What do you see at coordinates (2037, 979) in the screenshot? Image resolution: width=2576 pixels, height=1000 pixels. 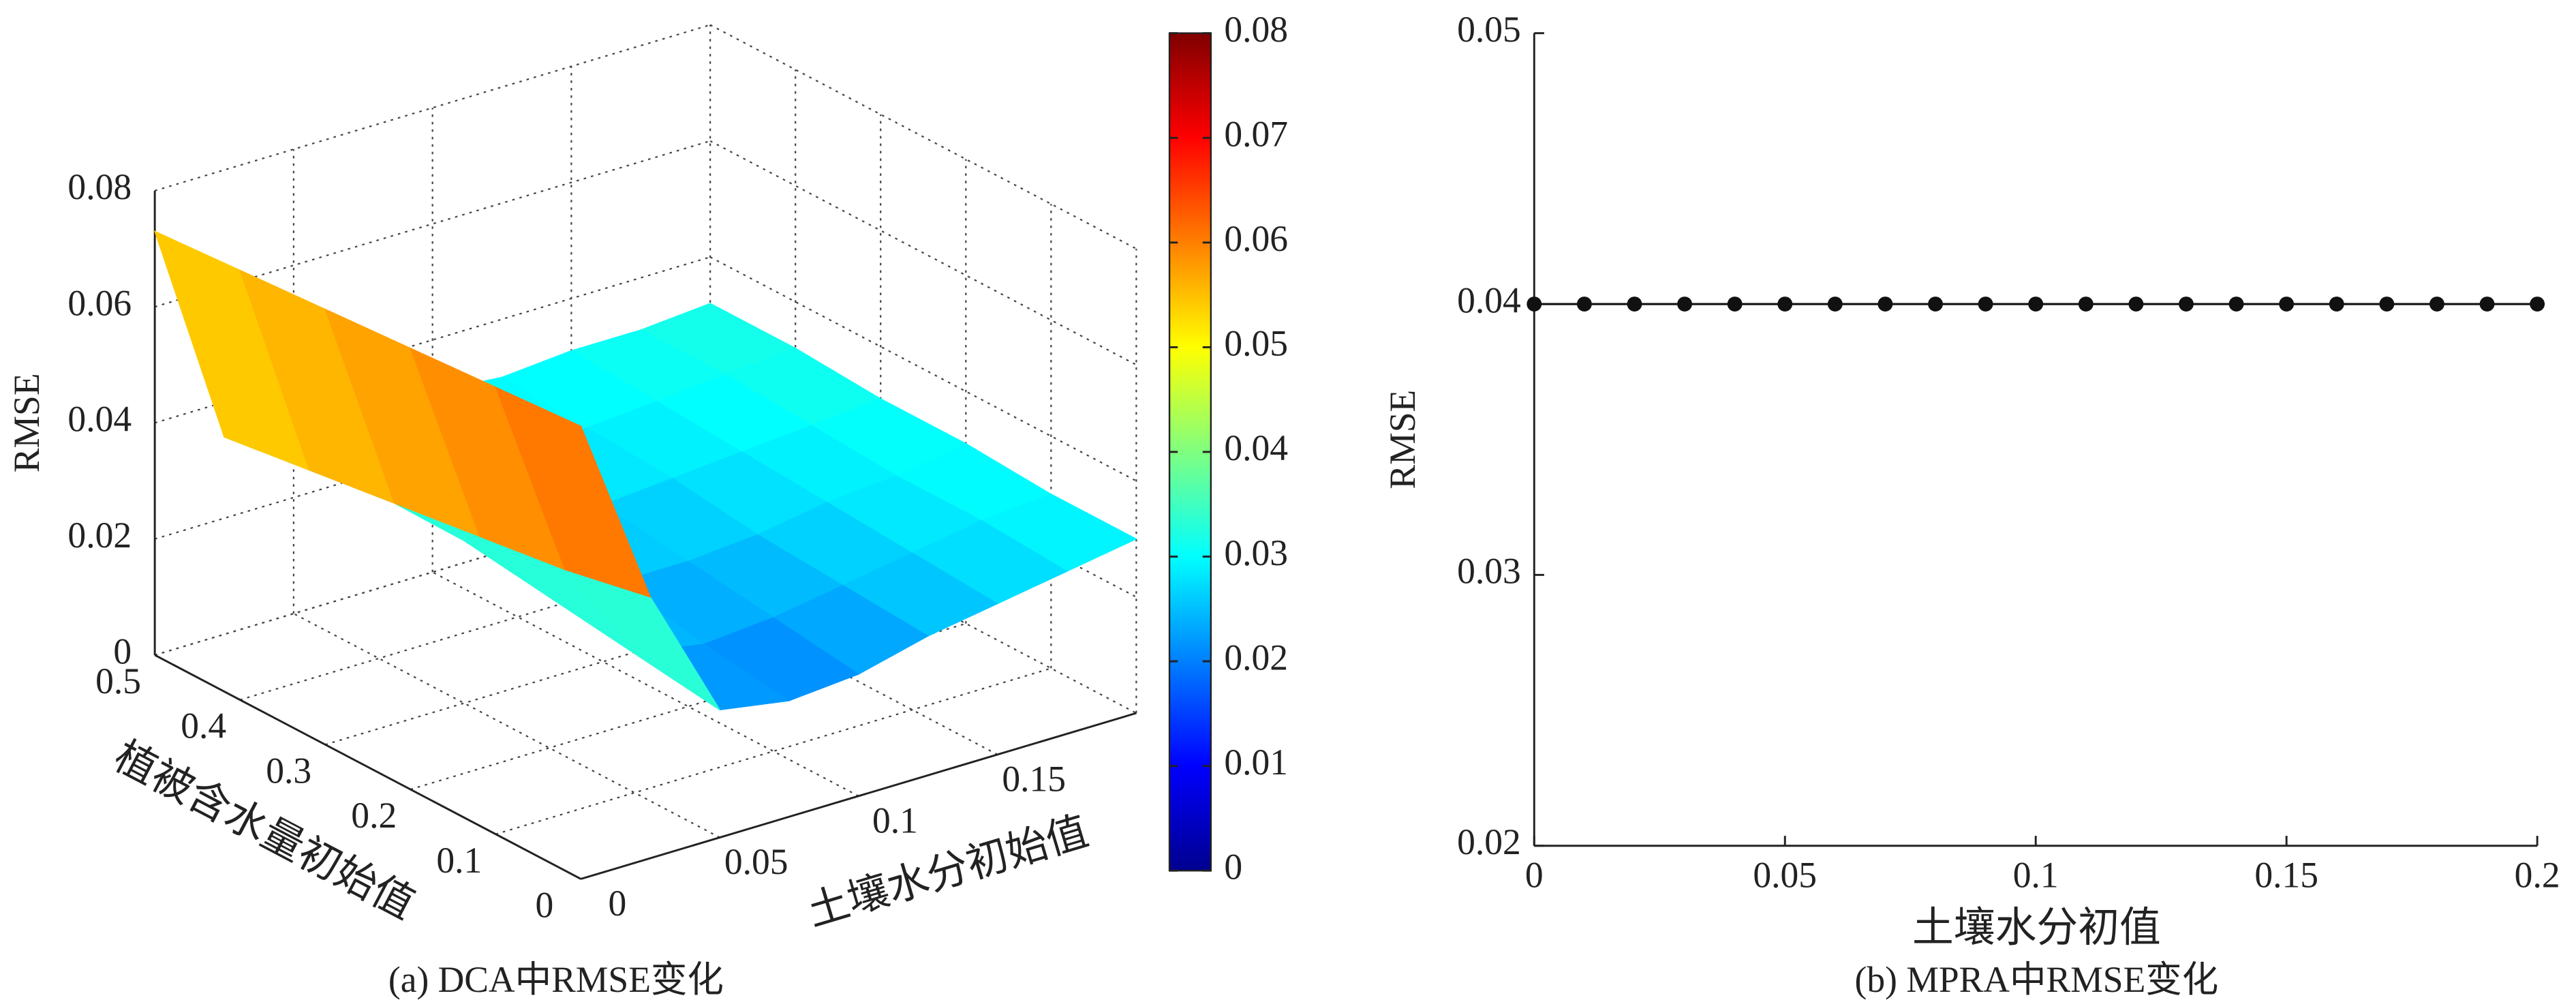 I see `caption: (b) MPRA中RMSE变化` at bounding box center [2037, 979].